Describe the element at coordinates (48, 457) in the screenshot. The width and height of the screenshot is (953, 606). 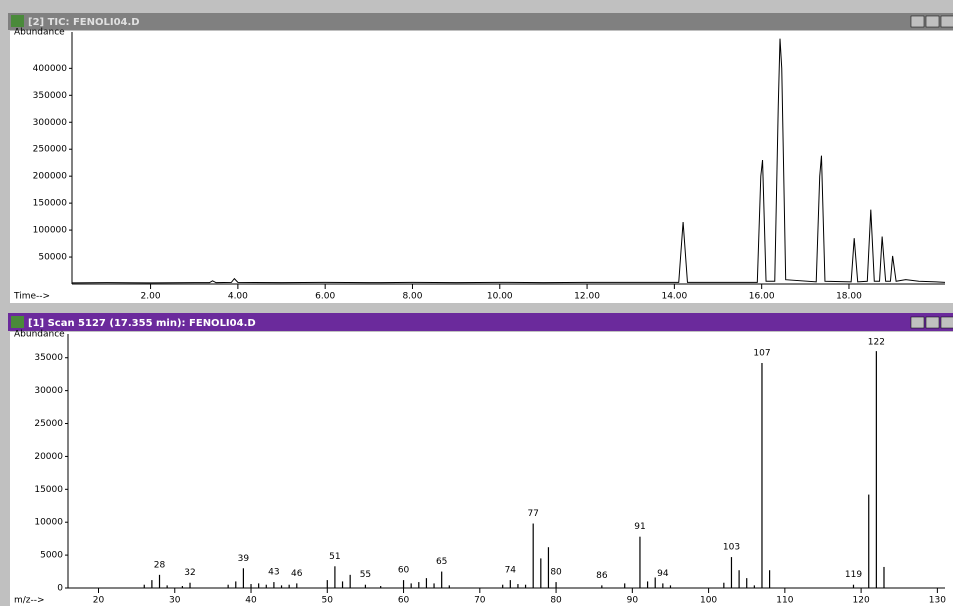
I see `y-tick-label: 20000` at that location.